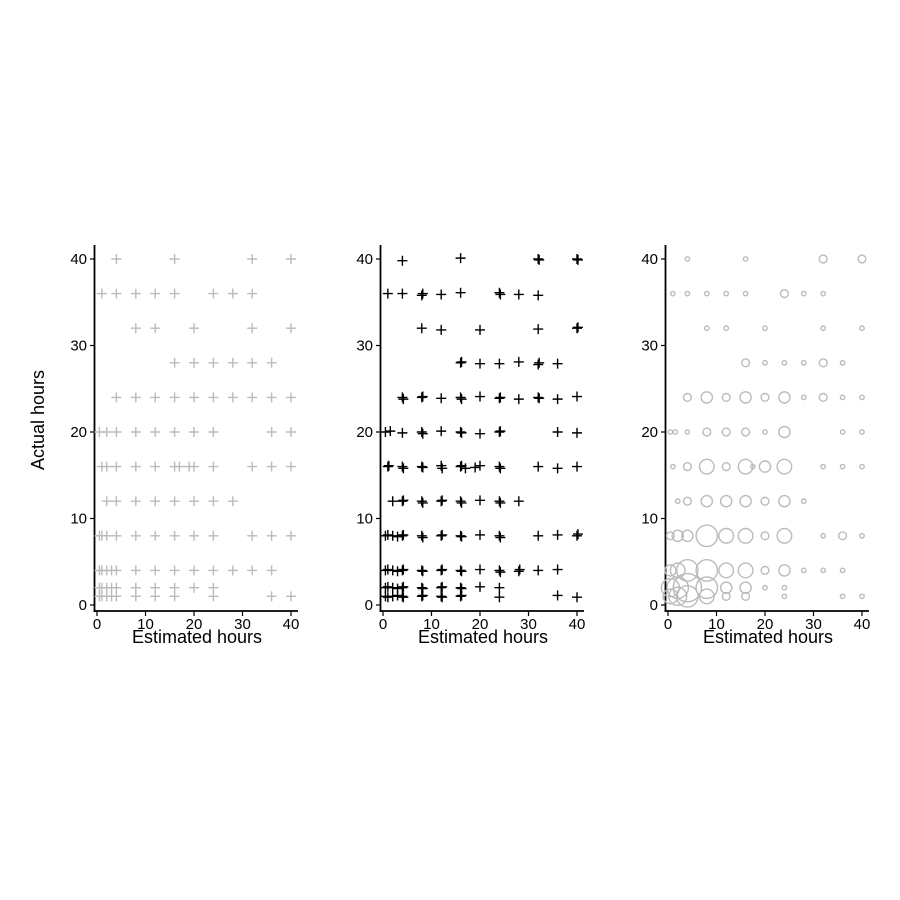 The height and width of the screenshot is (900, 900). Describe the element at coordinates (431, 624) in the screenshot. I see `x-tick-label: 10` at that location.